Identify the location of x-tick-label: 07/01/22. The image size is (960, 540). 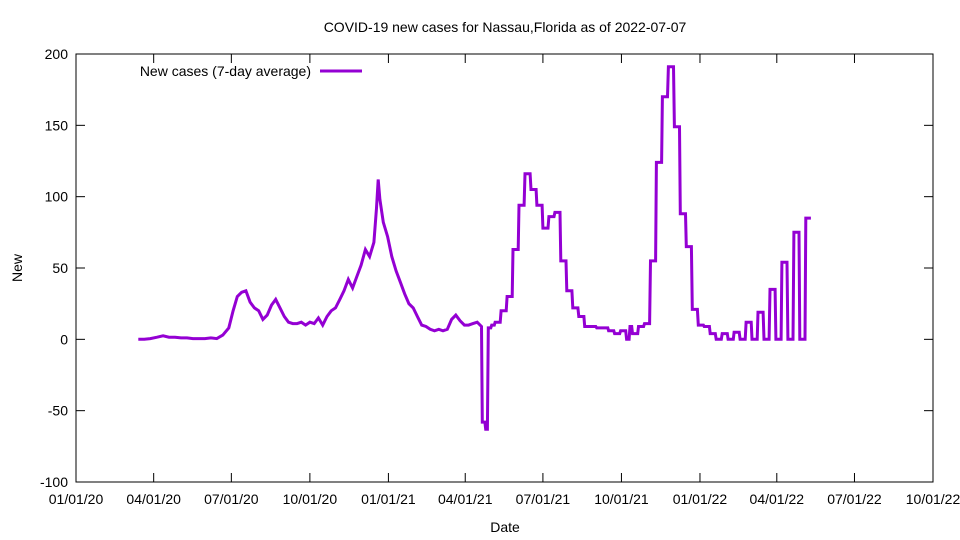
(854, 499).